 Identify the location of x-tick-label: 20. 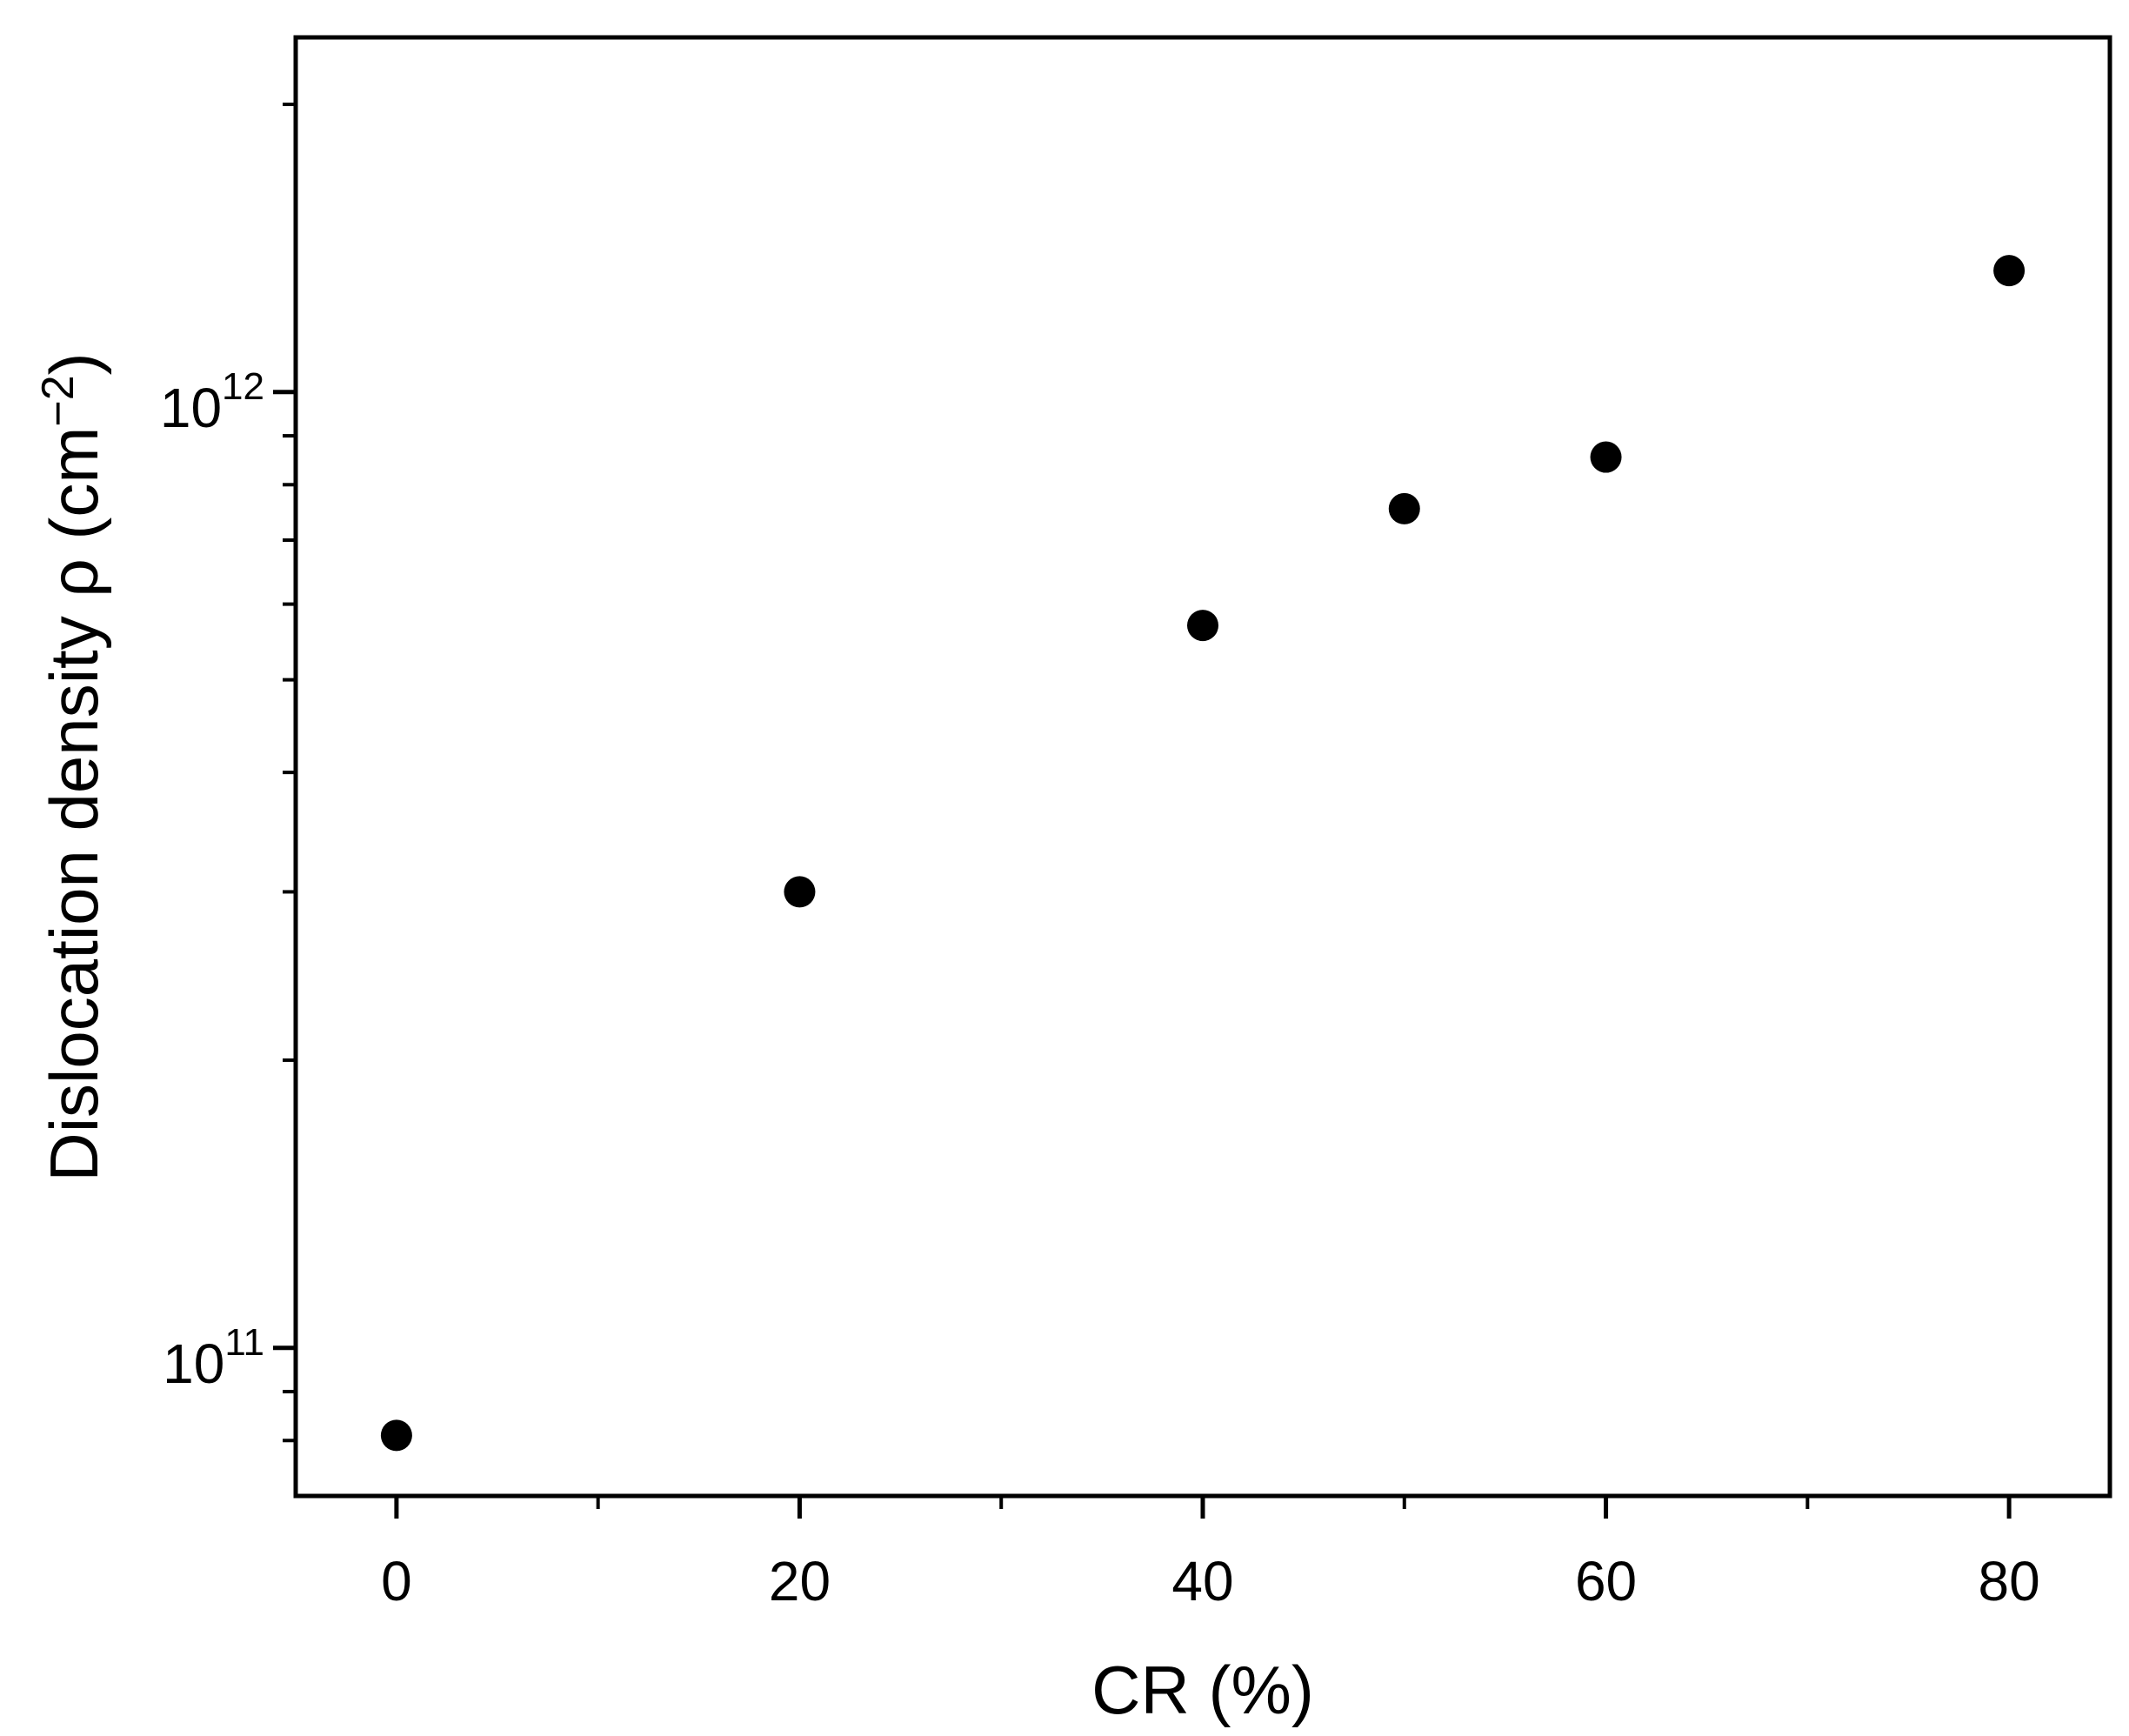
(800, 1581).